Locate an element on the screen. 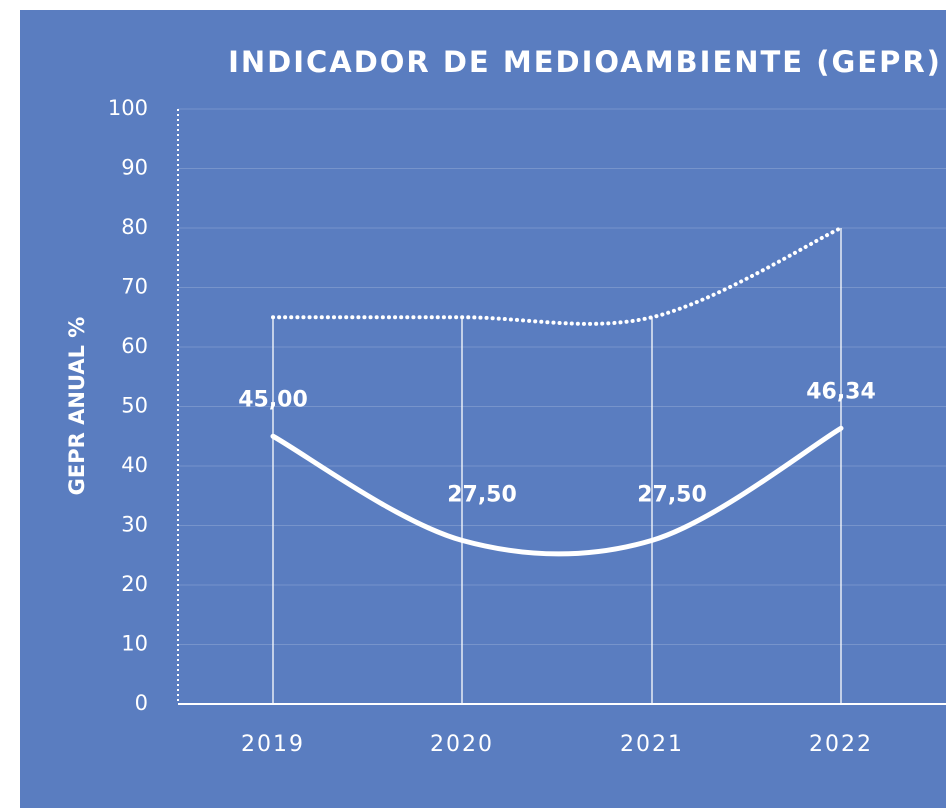  y-tick-label: 10 is located at coordinates (134, 644).